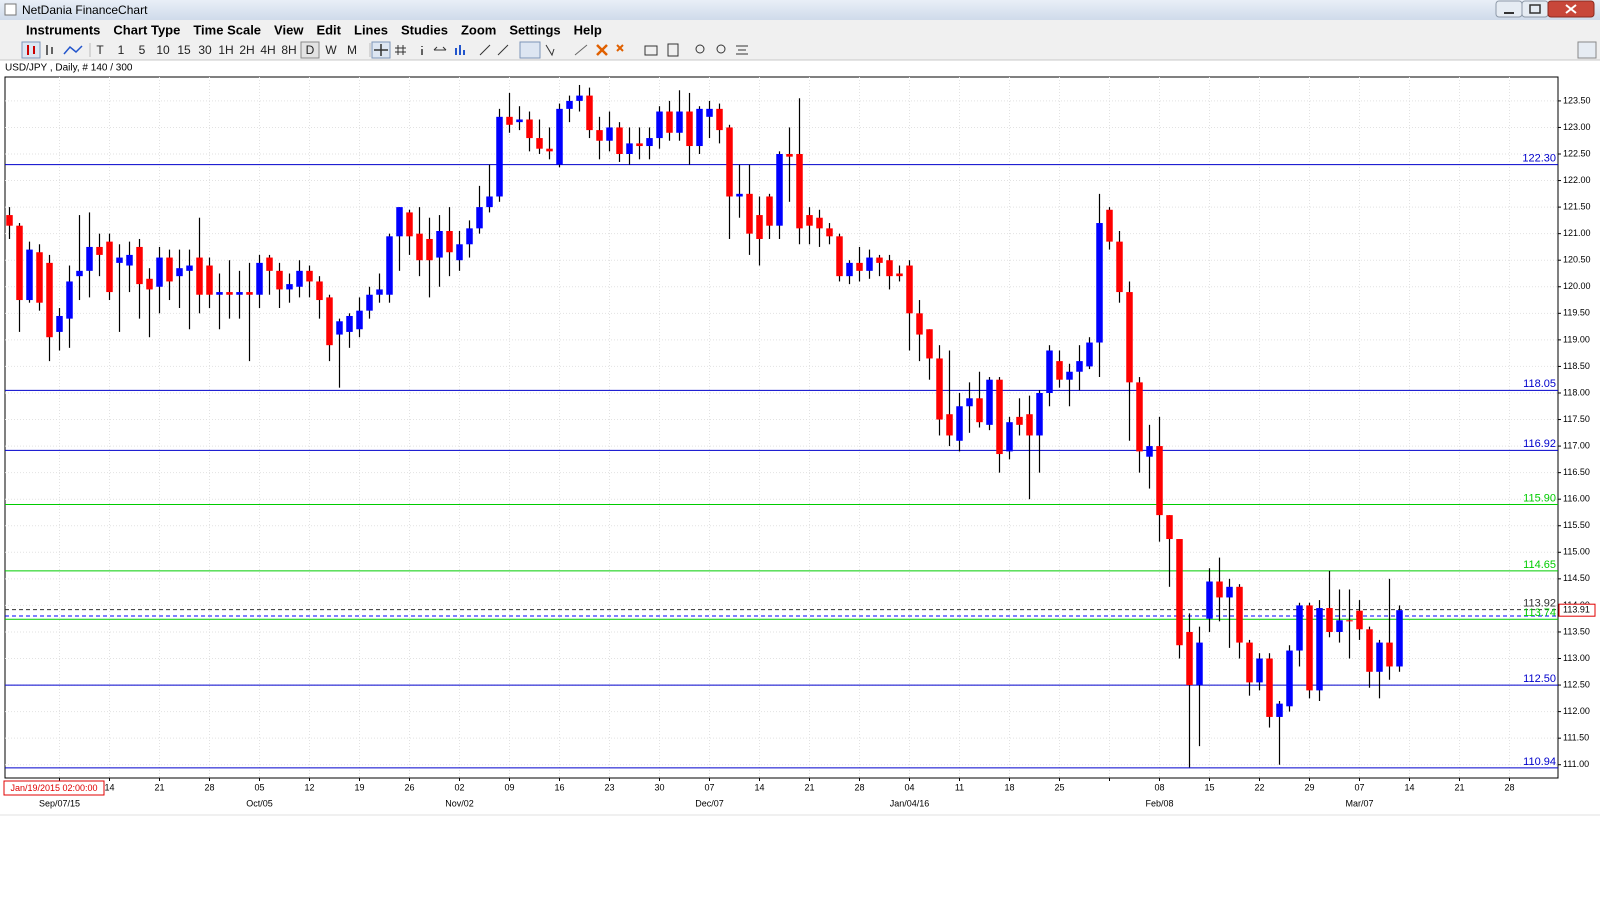 The height and width of the screenshot is (900, 1600). Describe the element at coordinates (602, 50) in the screenshot. I see `delete-tool` at that location.